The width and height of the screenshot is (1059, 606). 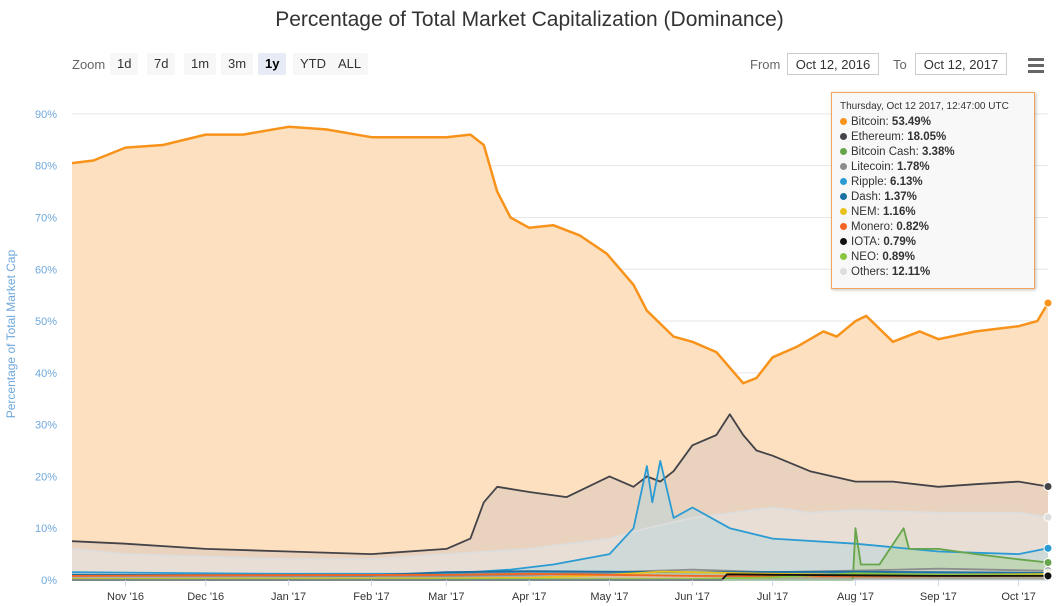 What do you see at coordinates (46, 477) in the screenshot?
I see `y-tick-label: 20%` at bounding box center [46, 477].